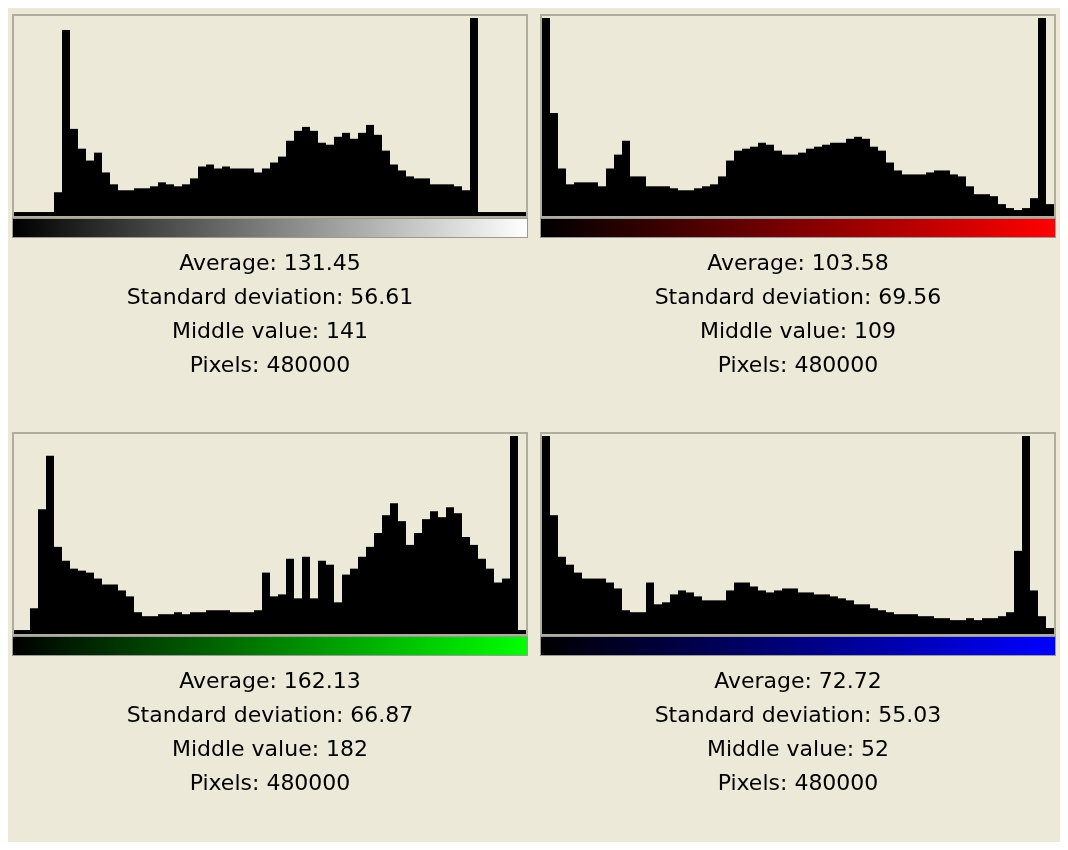  Describe the element at coordinates (270, 297) in the screenshot. I see `text: Standard deviation: 56.61` at that location.